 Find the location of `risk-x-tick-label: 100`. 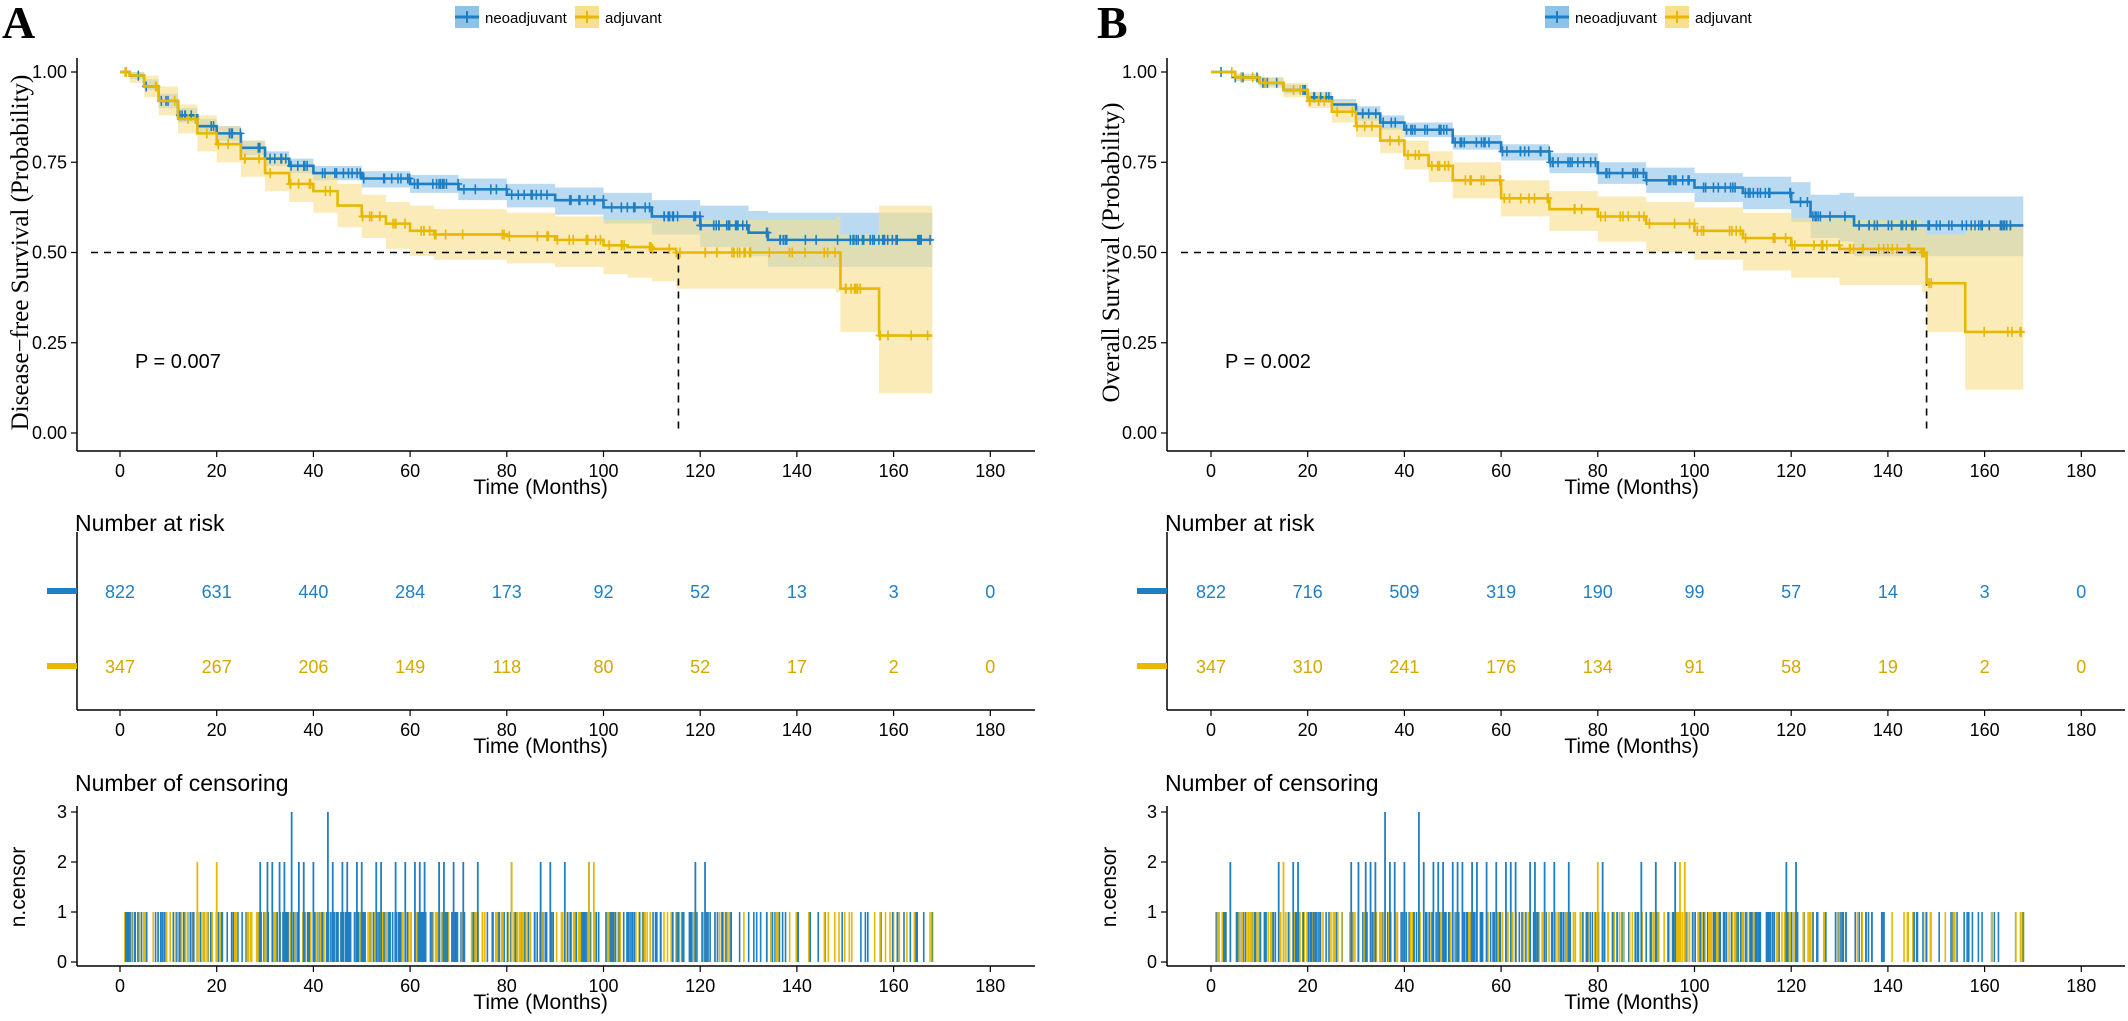

risk-x-tick-label: 100 is located at coordinates (603, 730).